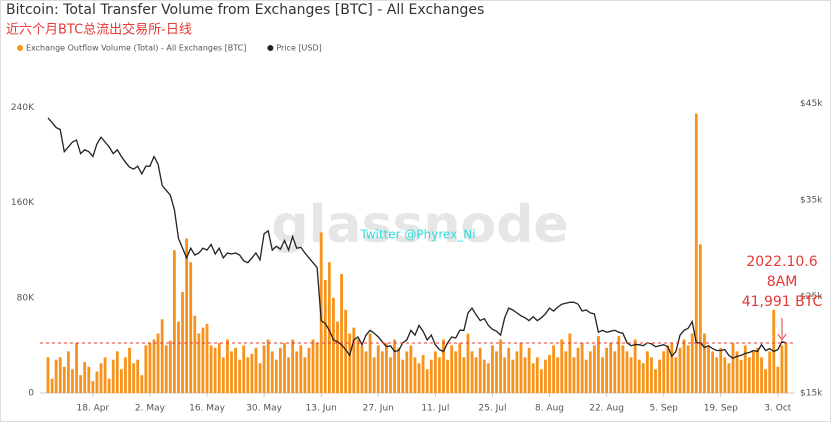  Describe the element at coordinates (26, 298) in the screenshot. I see `y-tick-label: 80K` at that location.